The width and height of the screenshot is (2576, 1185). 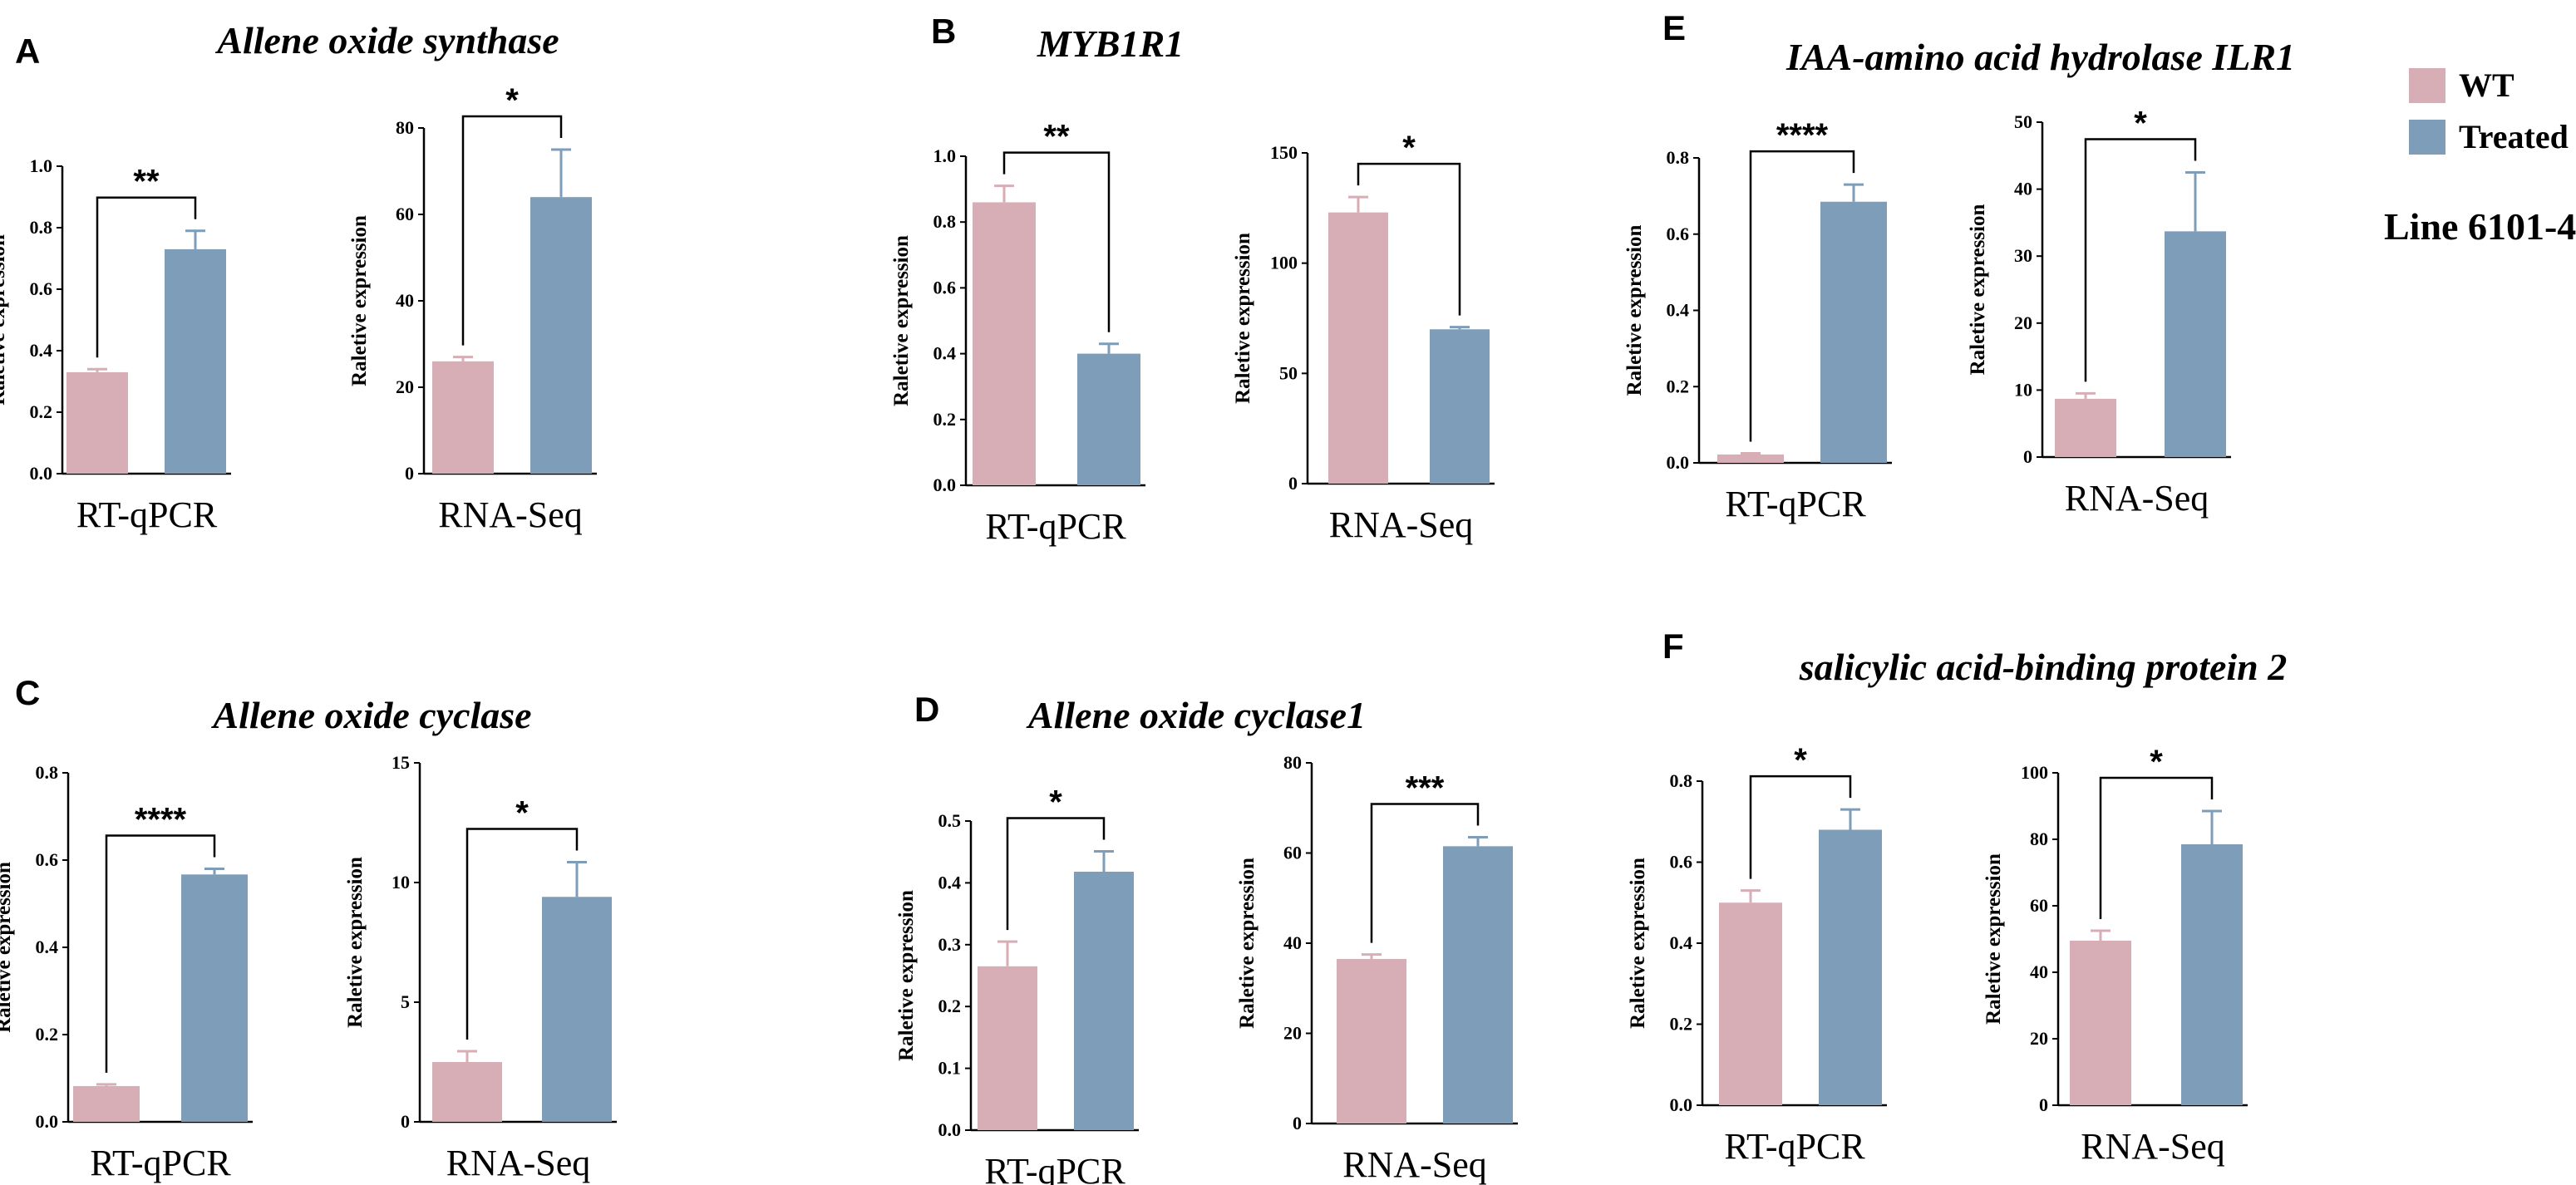 What do you see at coordinates (2514, 136) in the screenshot?
I see `legend-label-treated: Treated` at bounding box center [2514, 136].